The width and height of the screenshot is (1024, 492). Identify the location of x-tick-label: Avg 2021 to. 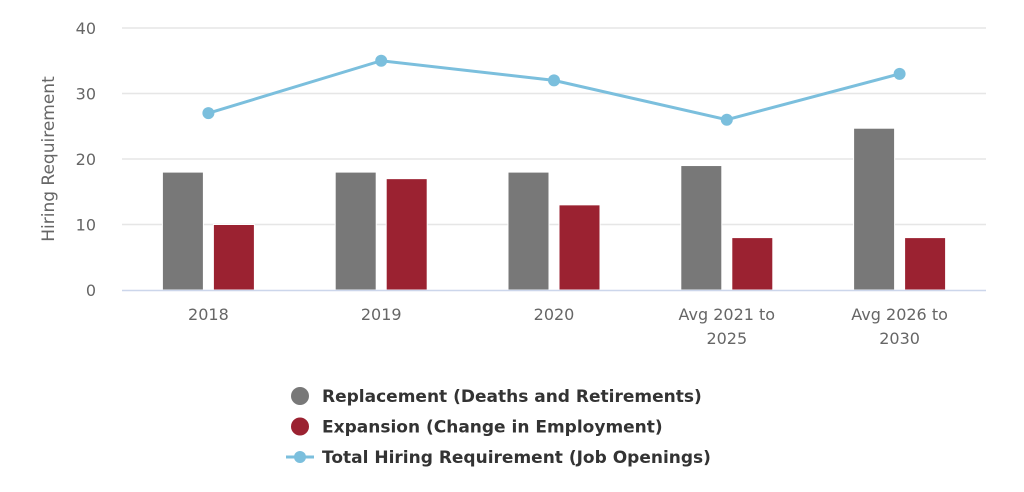
(727, 314).